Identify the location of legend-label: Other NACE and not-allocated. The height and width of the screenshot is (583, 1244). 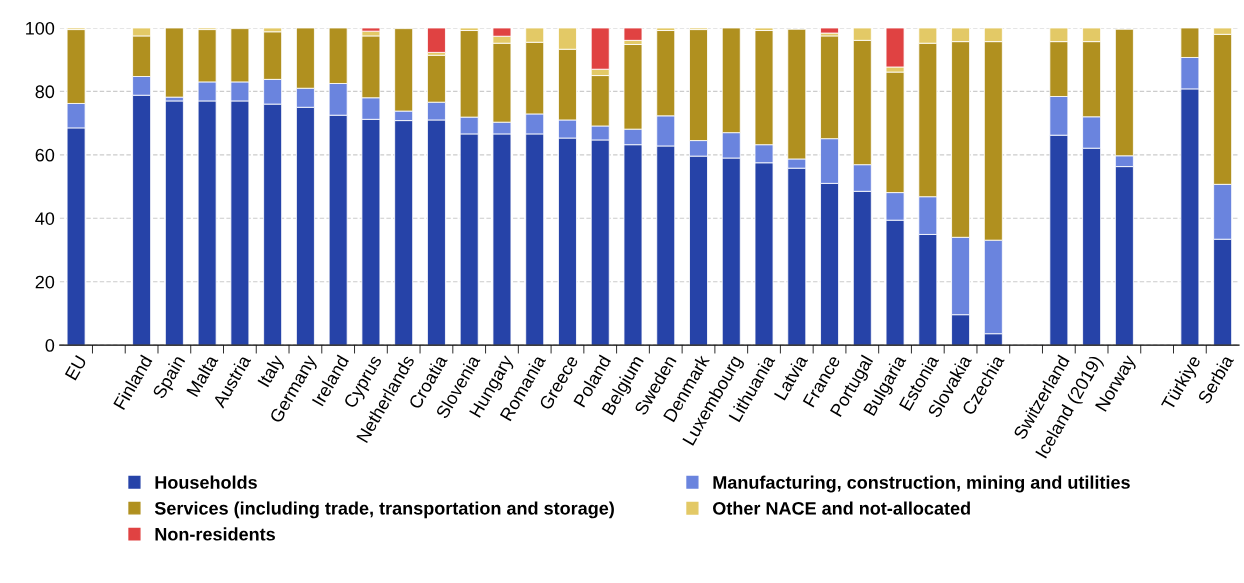
(841, 508).